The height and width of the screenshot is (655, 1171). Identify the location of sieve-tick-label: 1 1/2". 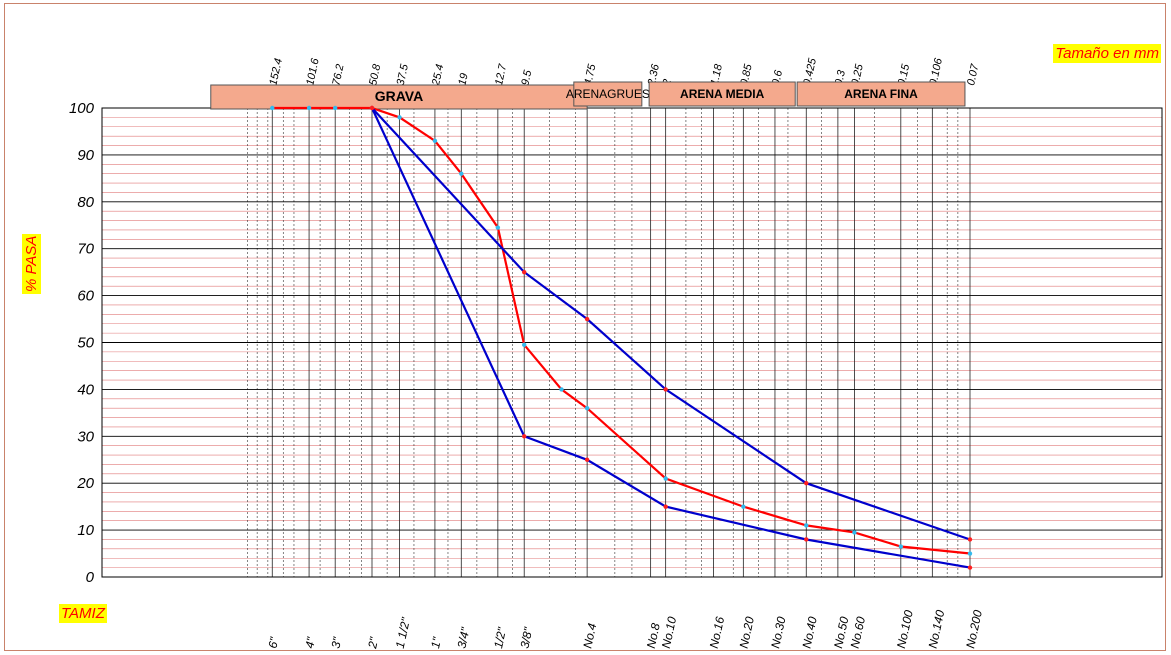
(403, 633).